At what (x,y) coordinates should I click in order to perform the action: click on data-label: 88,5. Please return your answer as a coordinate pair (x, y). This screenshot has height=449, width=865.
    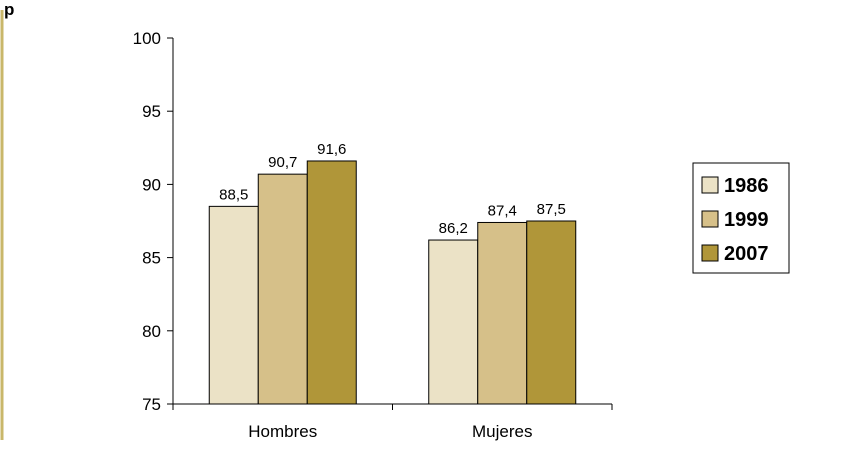
    Looking at the image, I should click on (233, 194).